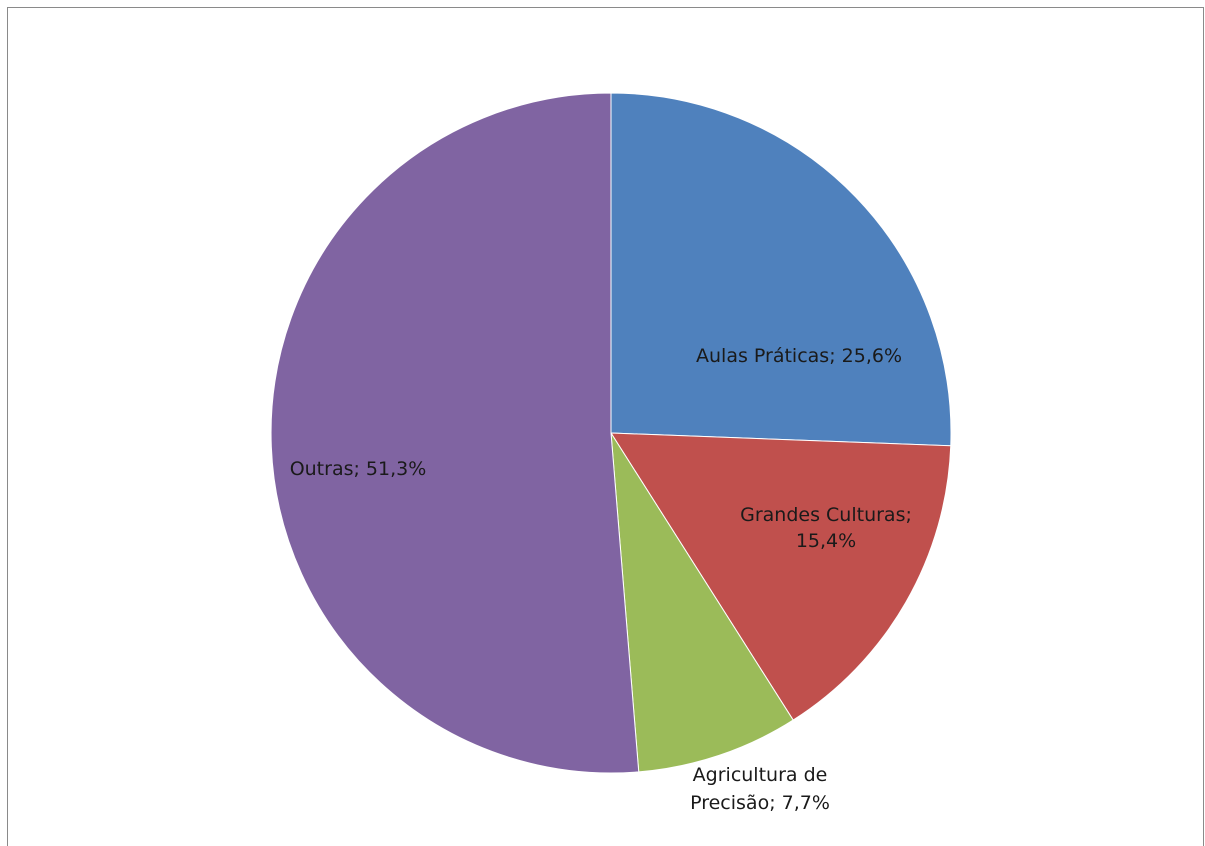 This screenshot has width=1205, height=846. What do you see at coordinates (358, 469) in the screenshot?
I see `data-label-outras: Outras; 51,3%` at bounding box center [358, 469].